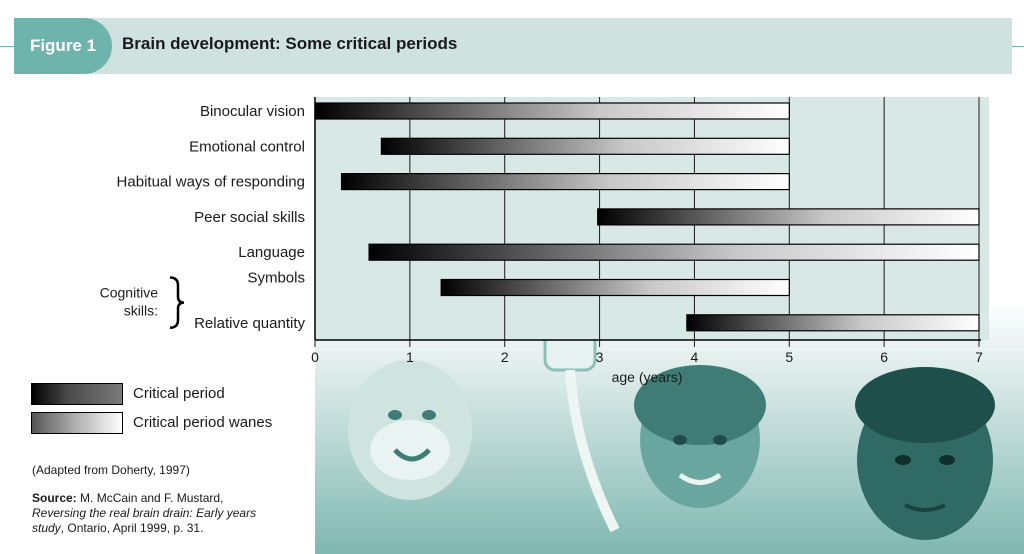 This screenshot has width=1024, height=554. I want to click on legend-swatch-critical, so click(77, 394).